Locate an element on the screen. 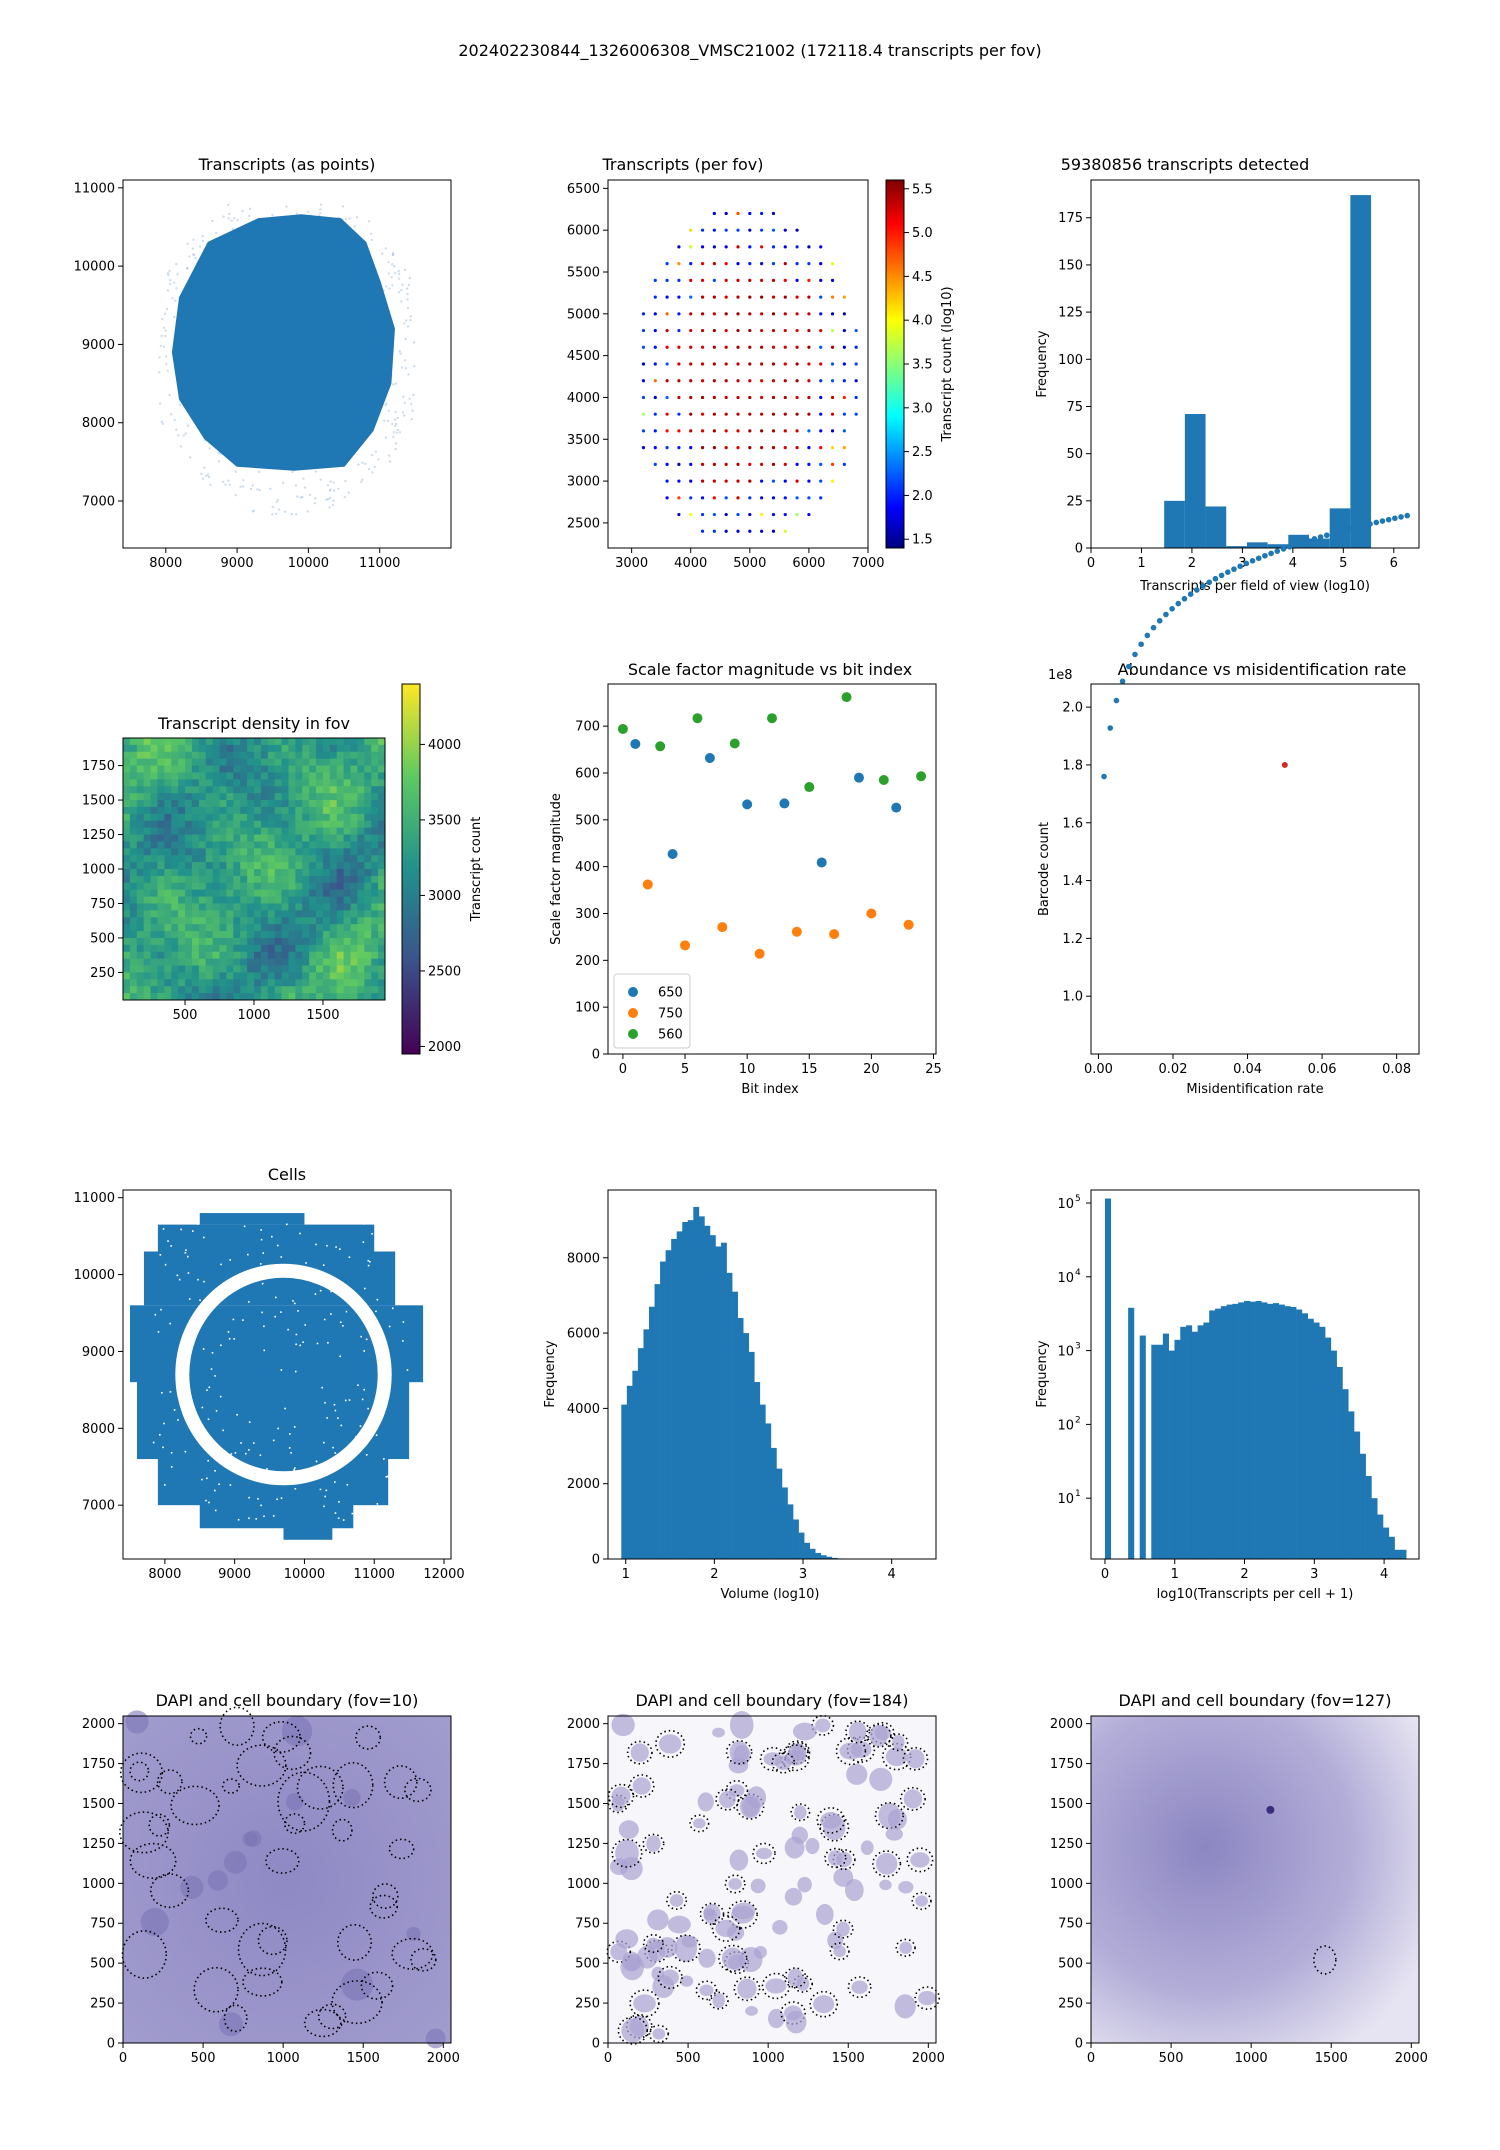 The image size is (1500, 2150). y-tick-label: 1750 is located at coordinates (98, 1764).